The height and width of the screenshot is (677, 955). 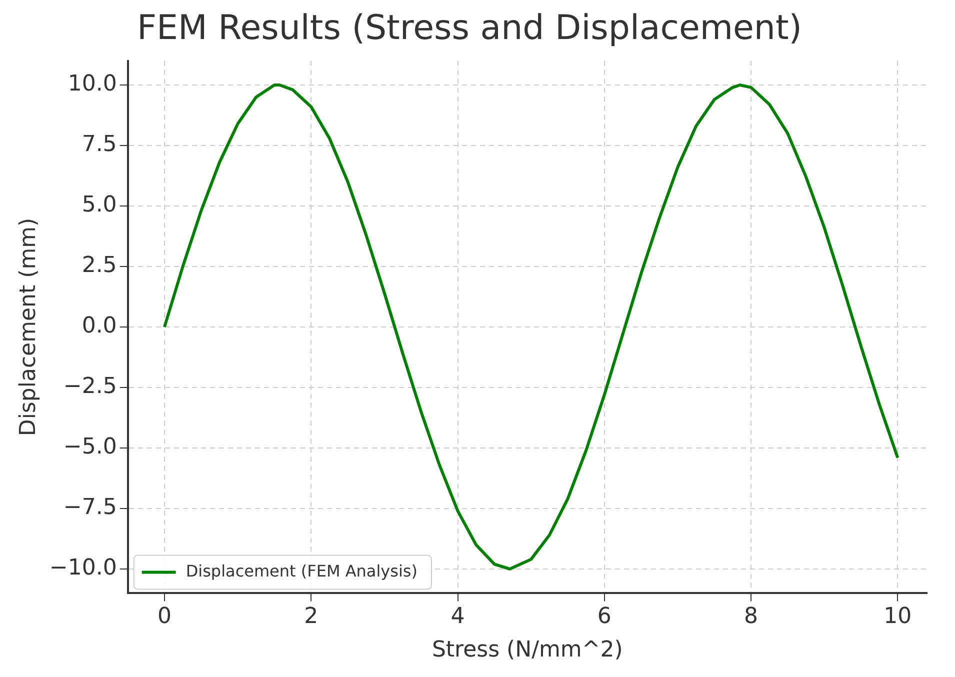 I want to click on y-tick-label: 0.0, so click(x=99, y=326).